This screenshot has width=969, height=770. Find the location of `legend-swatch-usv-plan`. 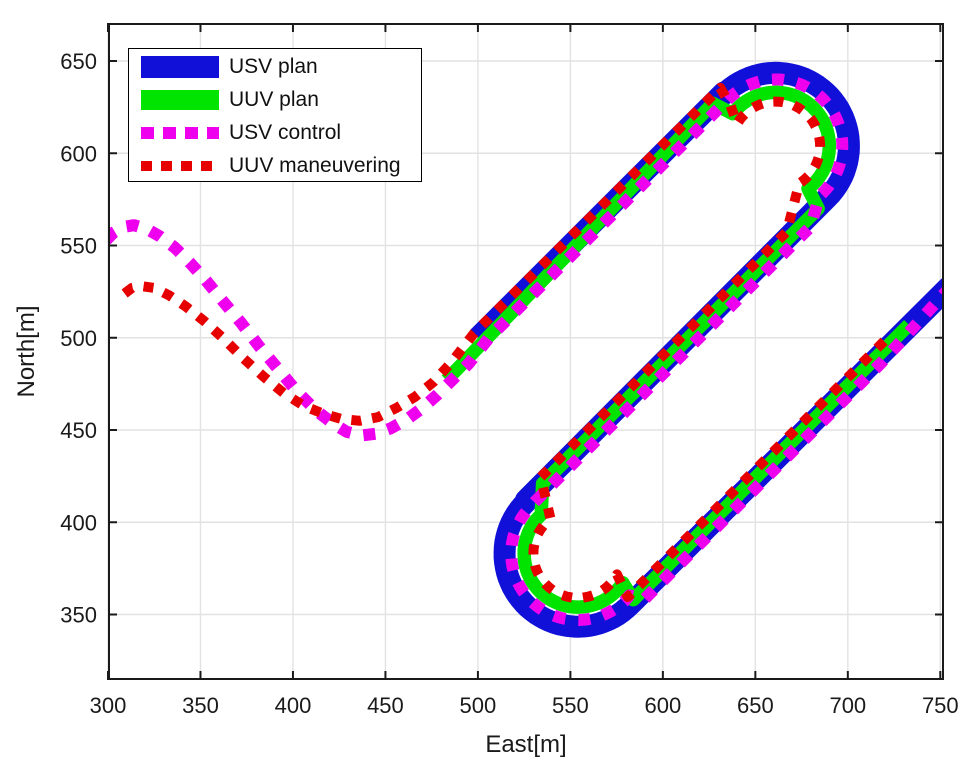

legend-swatch-usv-plan is located at coordinates (180, 66).